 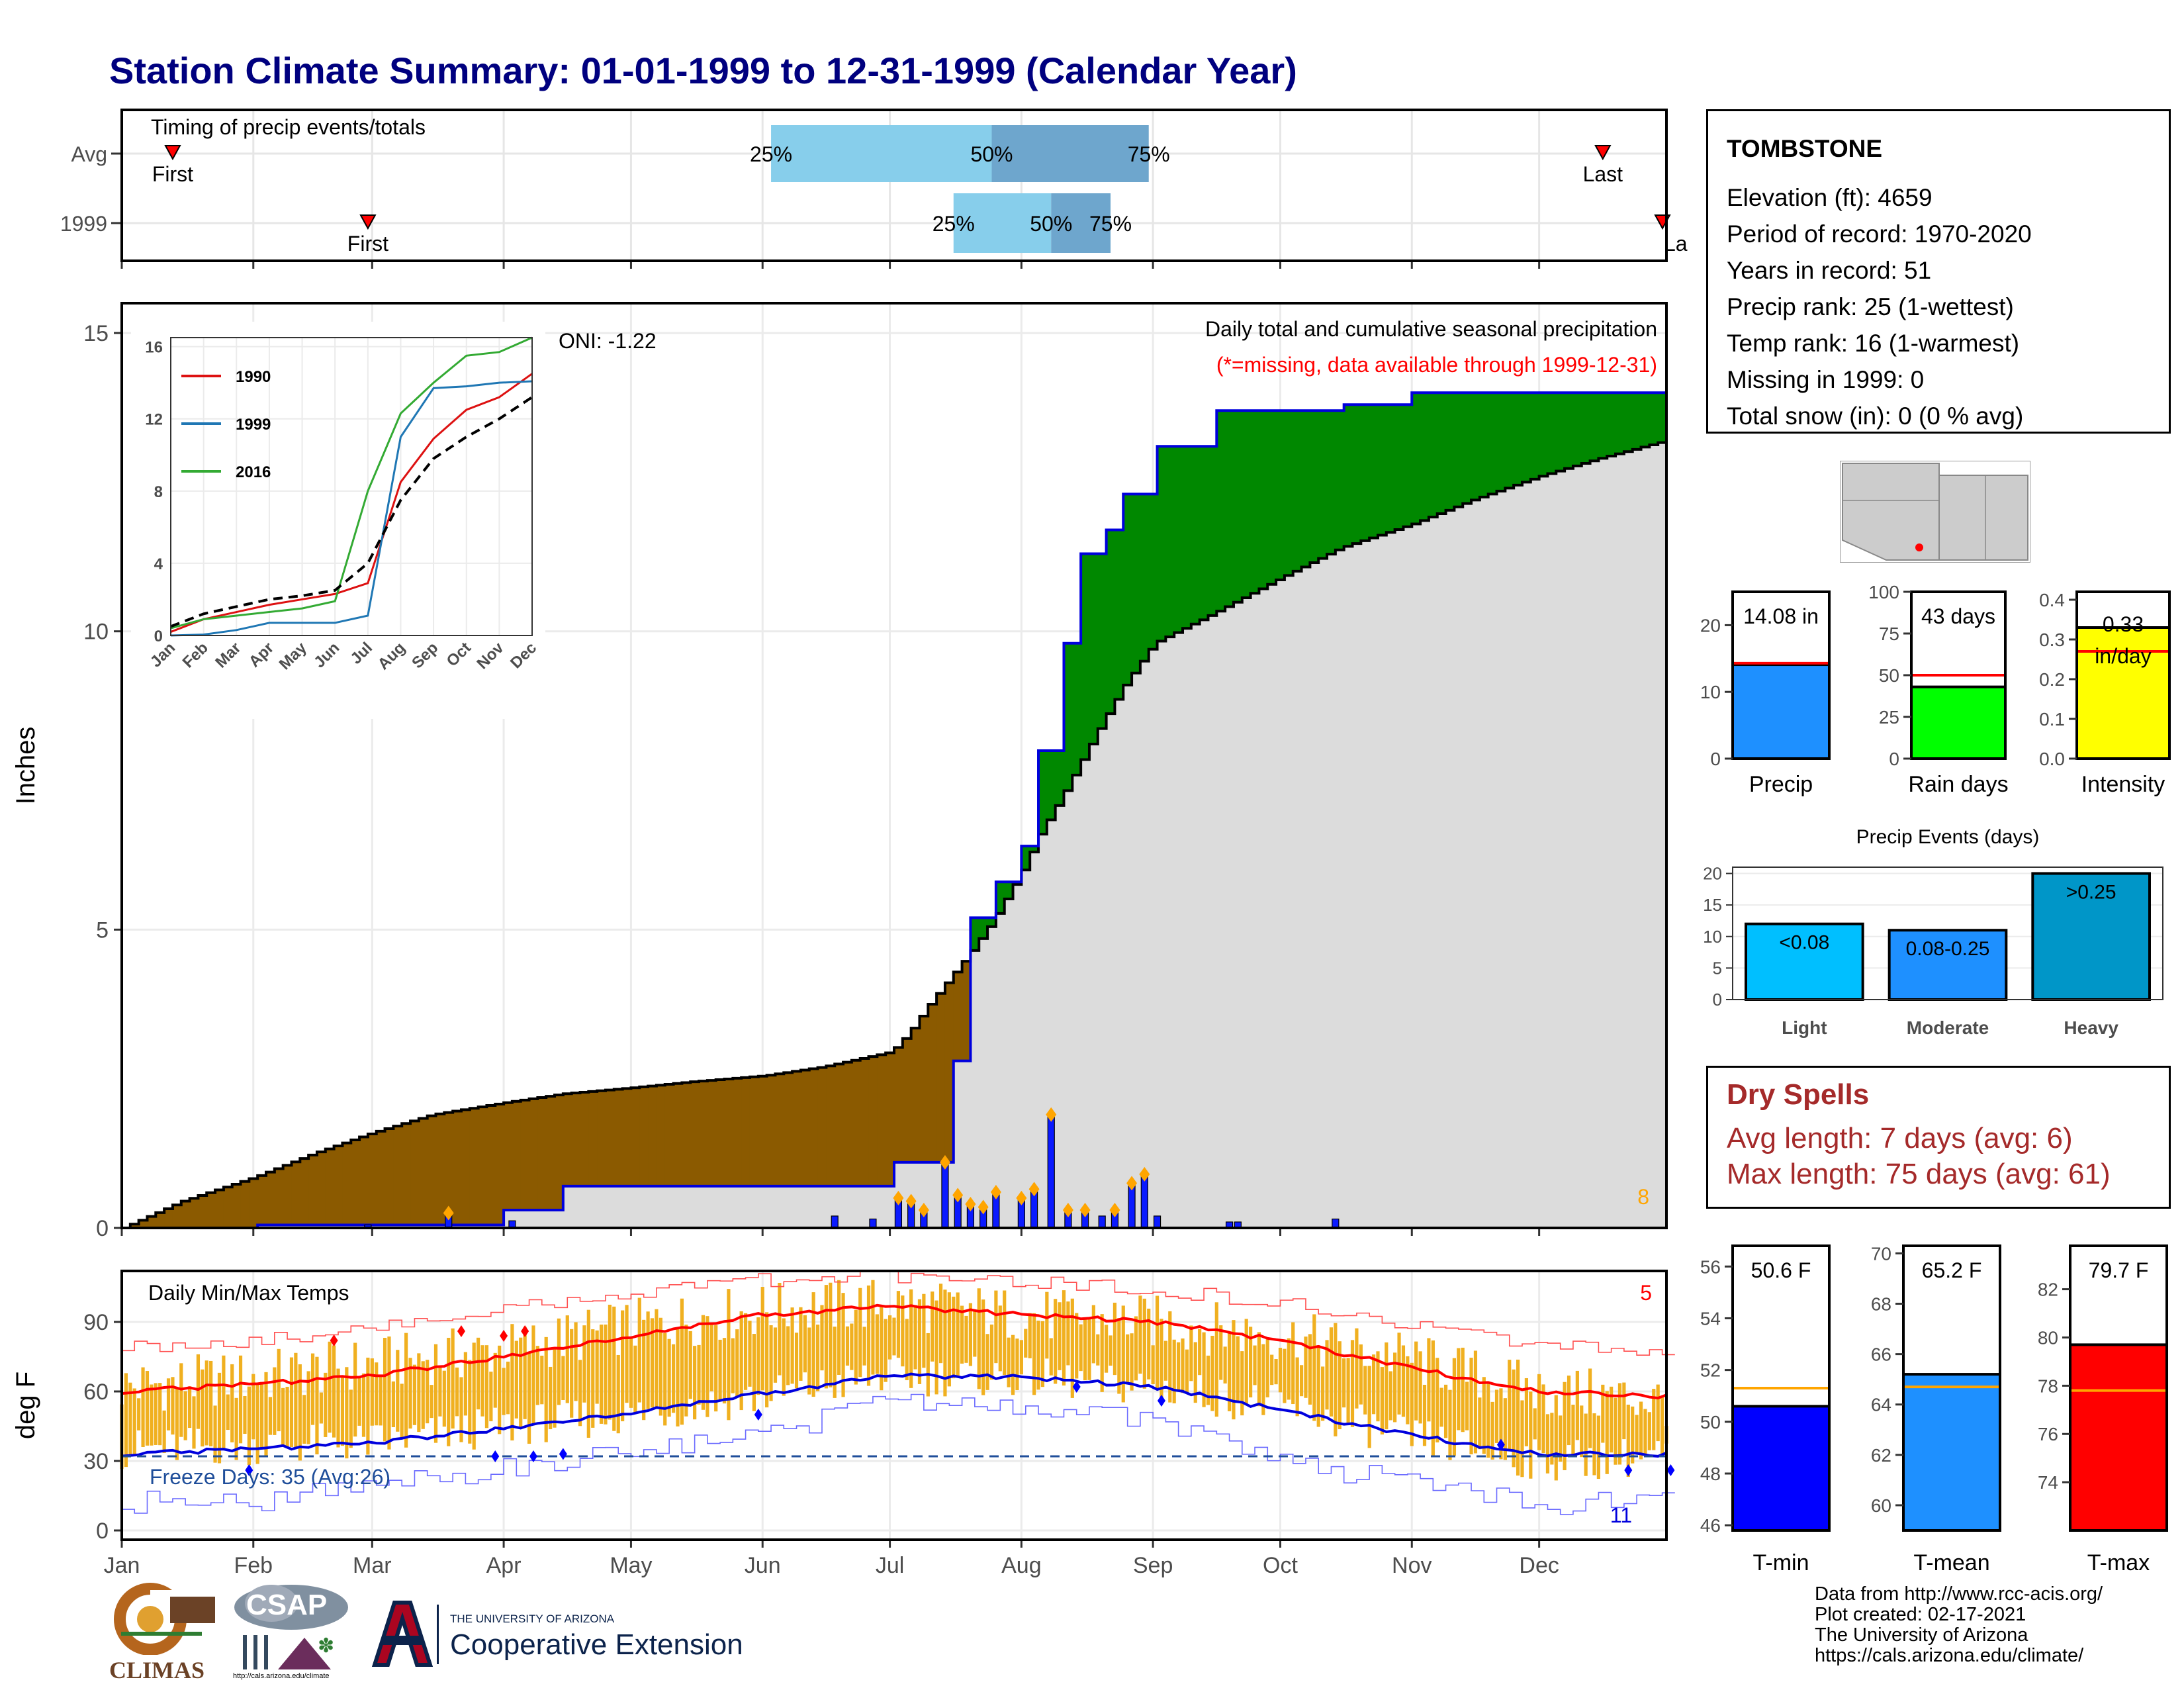 I want to click on summary-y-tick-label: 20, so click(x=1710, y=625).